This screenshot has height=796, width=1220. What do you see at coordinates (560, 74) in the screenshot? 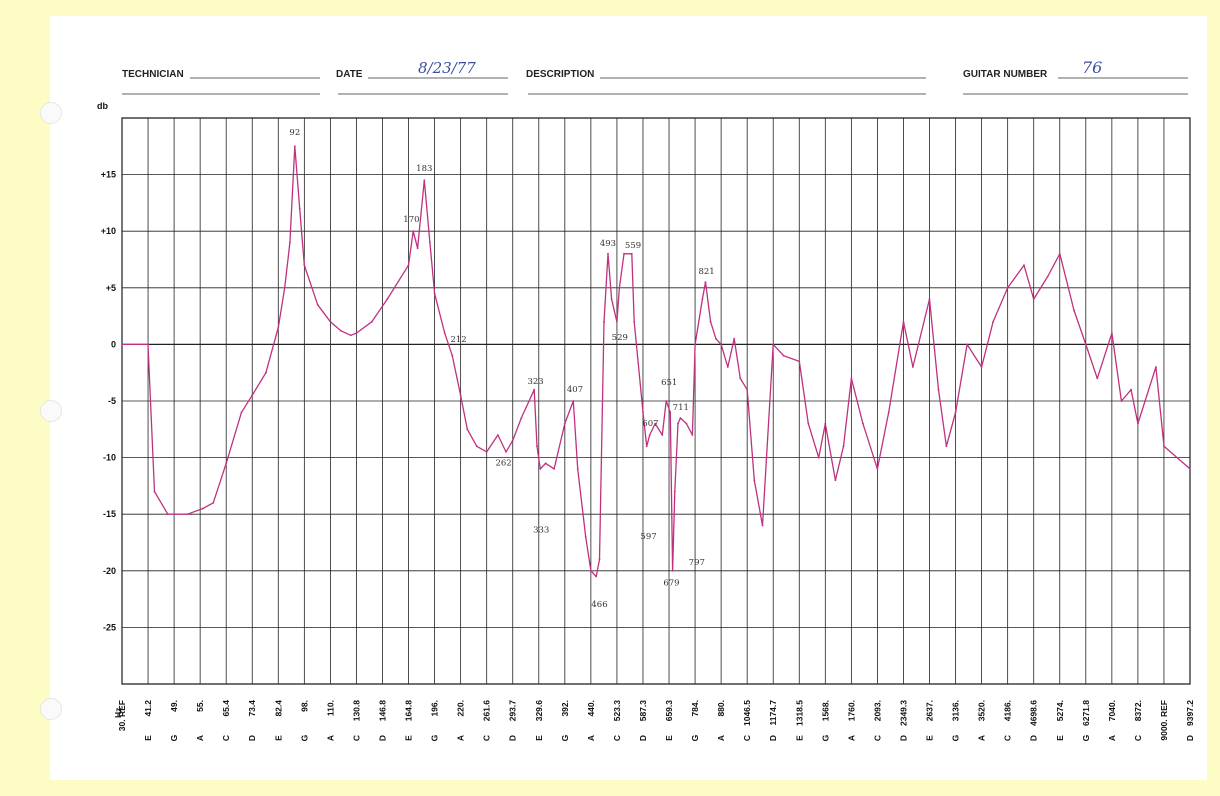
I see `description-label: DESCRIPTION` at bounding box center [560, 74].